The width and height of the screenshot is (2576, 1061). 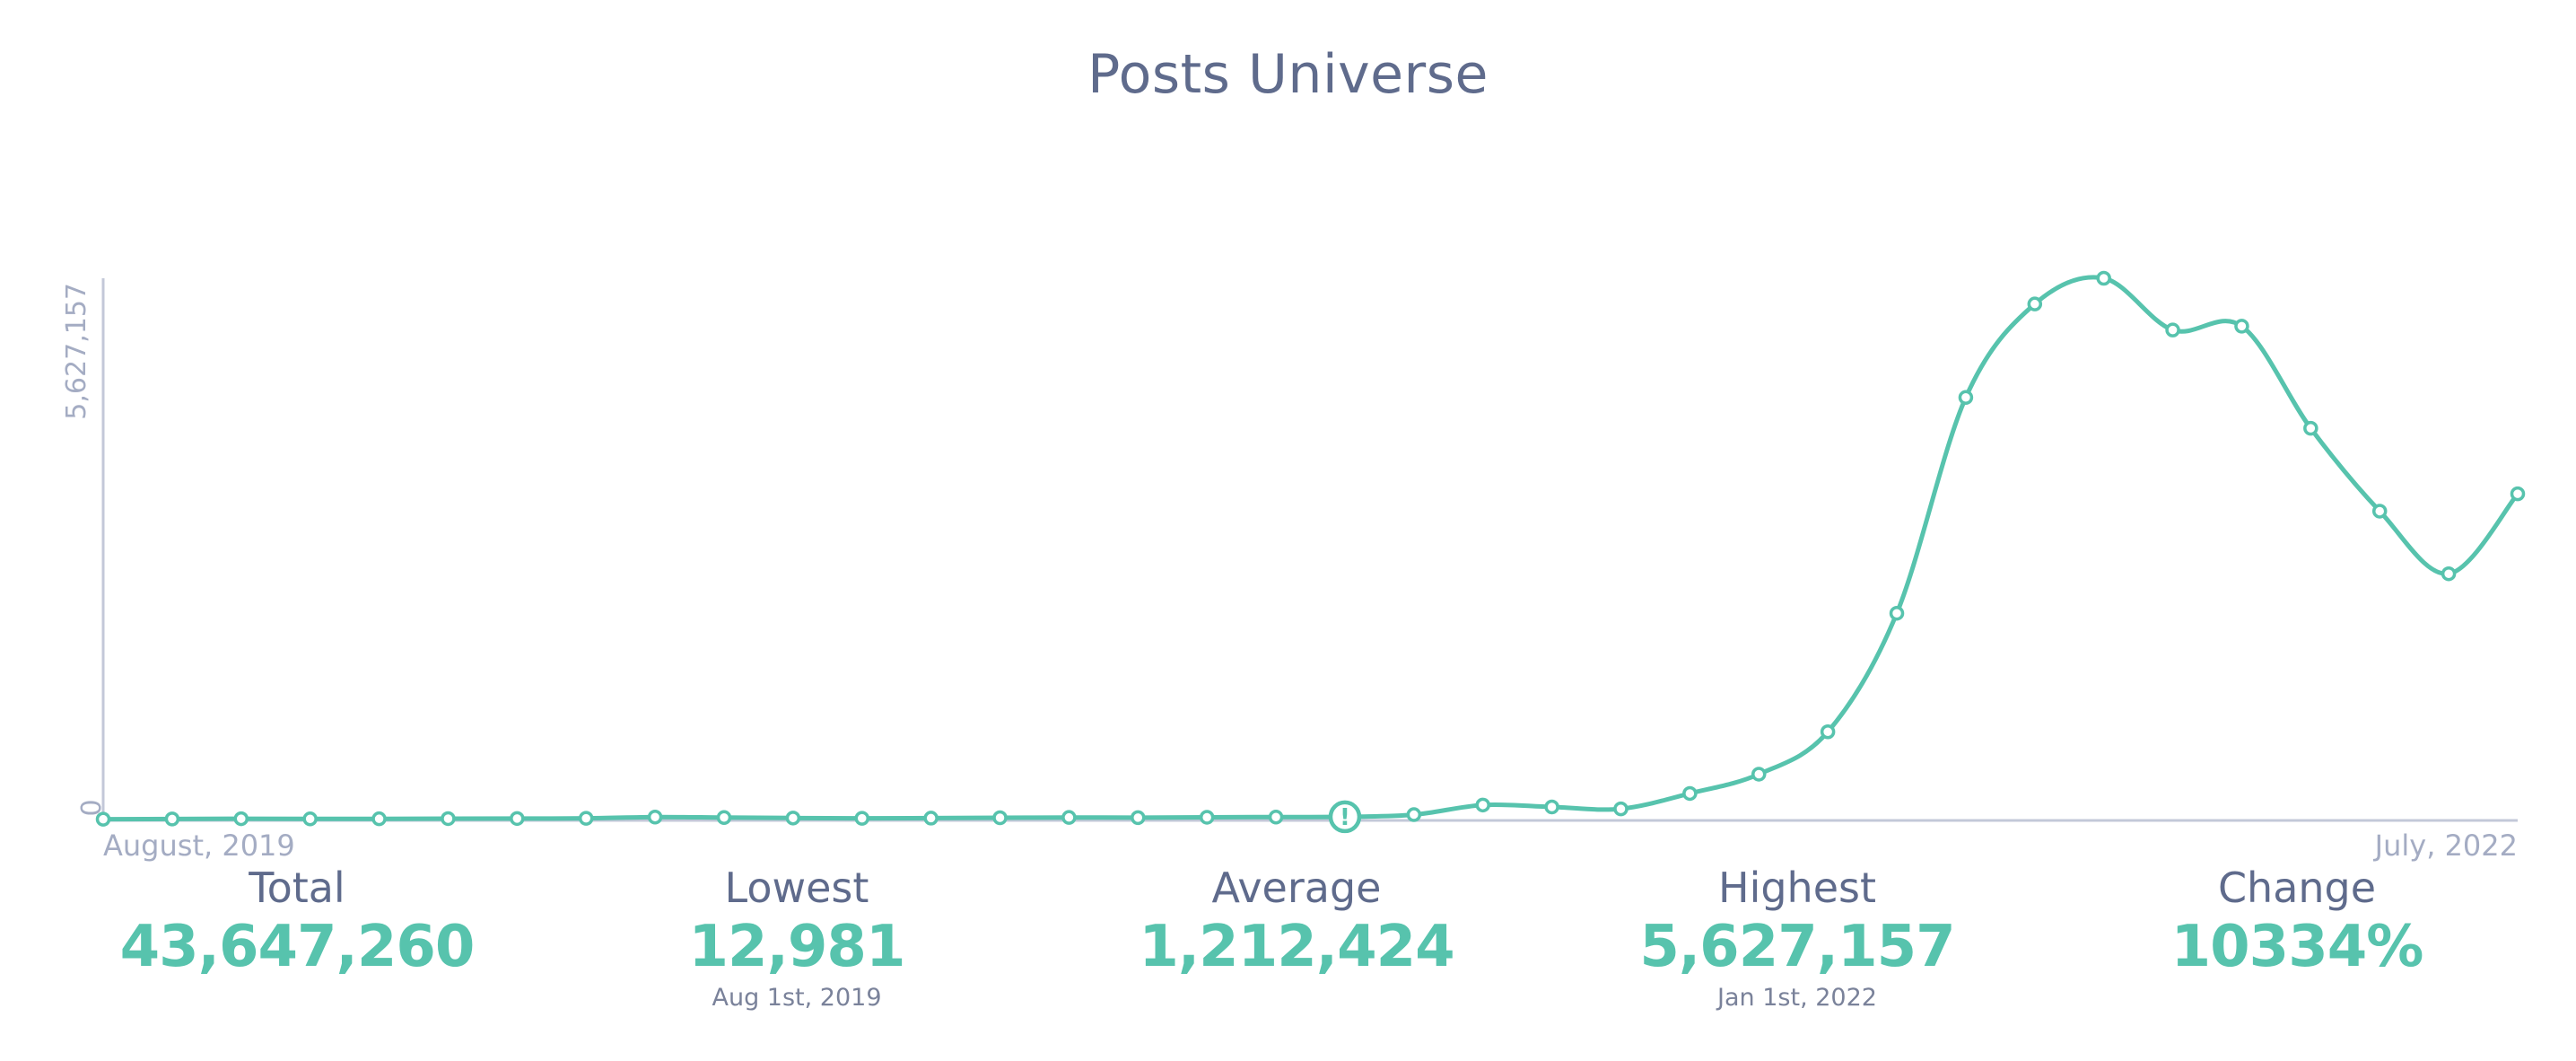 What do you see at coordinates (797, 888) in the screenshot?
I see `stat-lowest-label: Lowest` at bounding box center [797, 888].